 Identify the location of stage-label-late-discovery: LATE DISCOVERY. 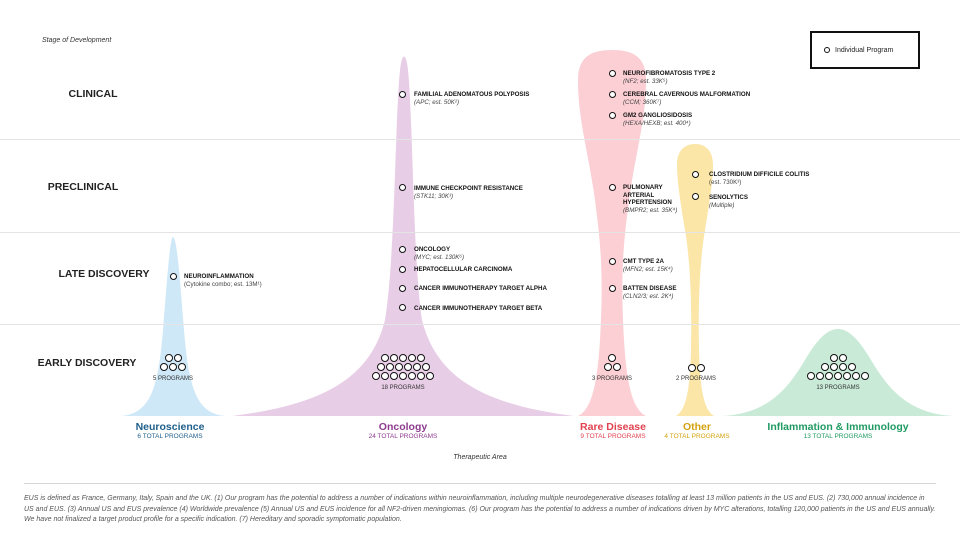
(104, 274).